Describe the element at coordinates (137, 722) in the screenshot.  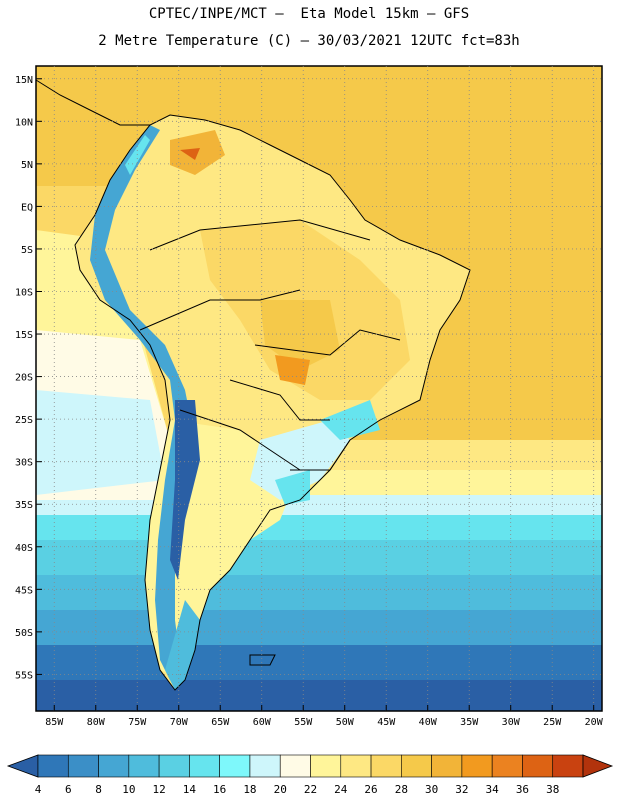
I see `lon-label: 75W` at that location.